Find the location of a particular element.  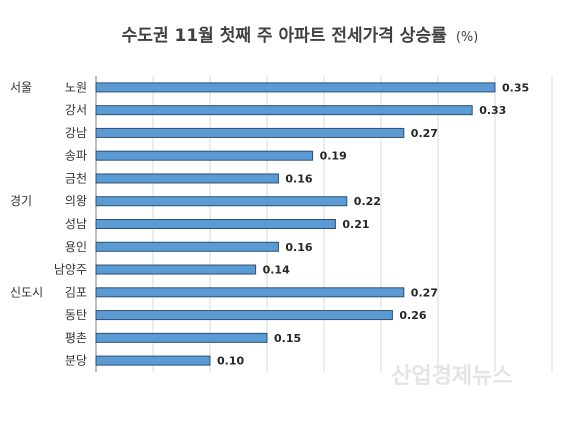

value-label: 0.22 is located at coordinates (367, 201).